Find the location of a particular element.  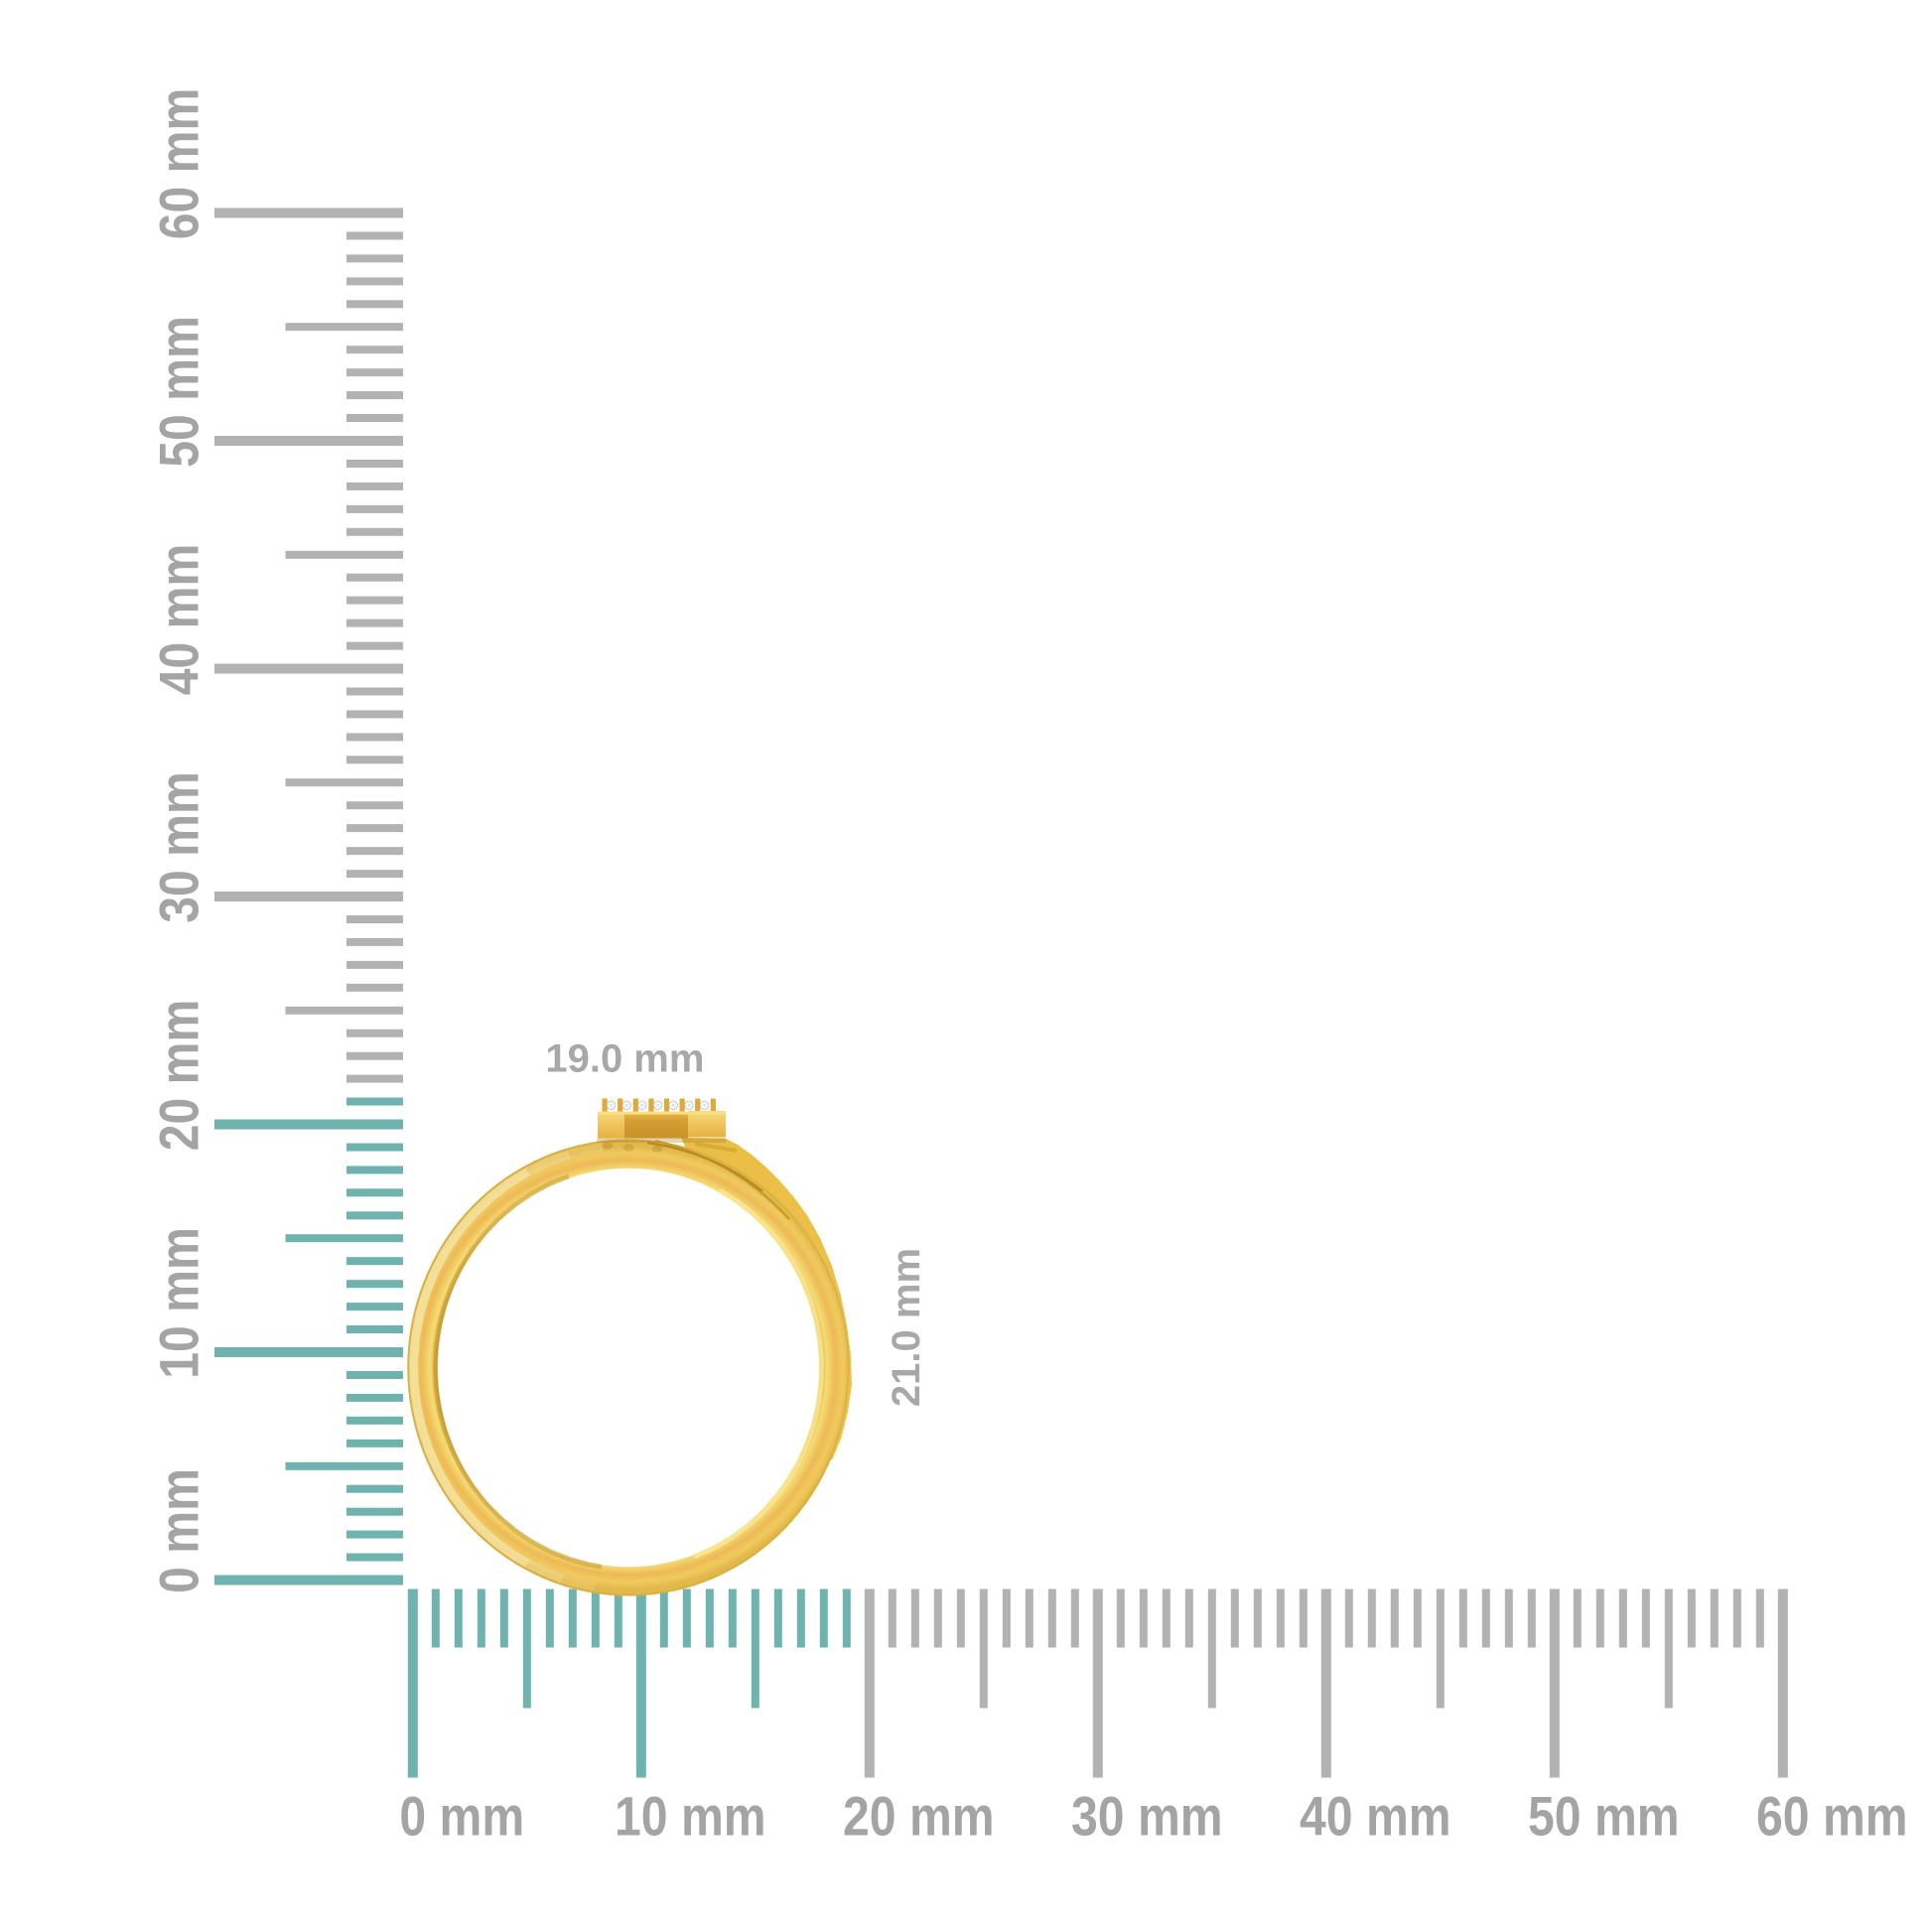

svg-text: 21.0 mm is located at coordinates (906, 1327).